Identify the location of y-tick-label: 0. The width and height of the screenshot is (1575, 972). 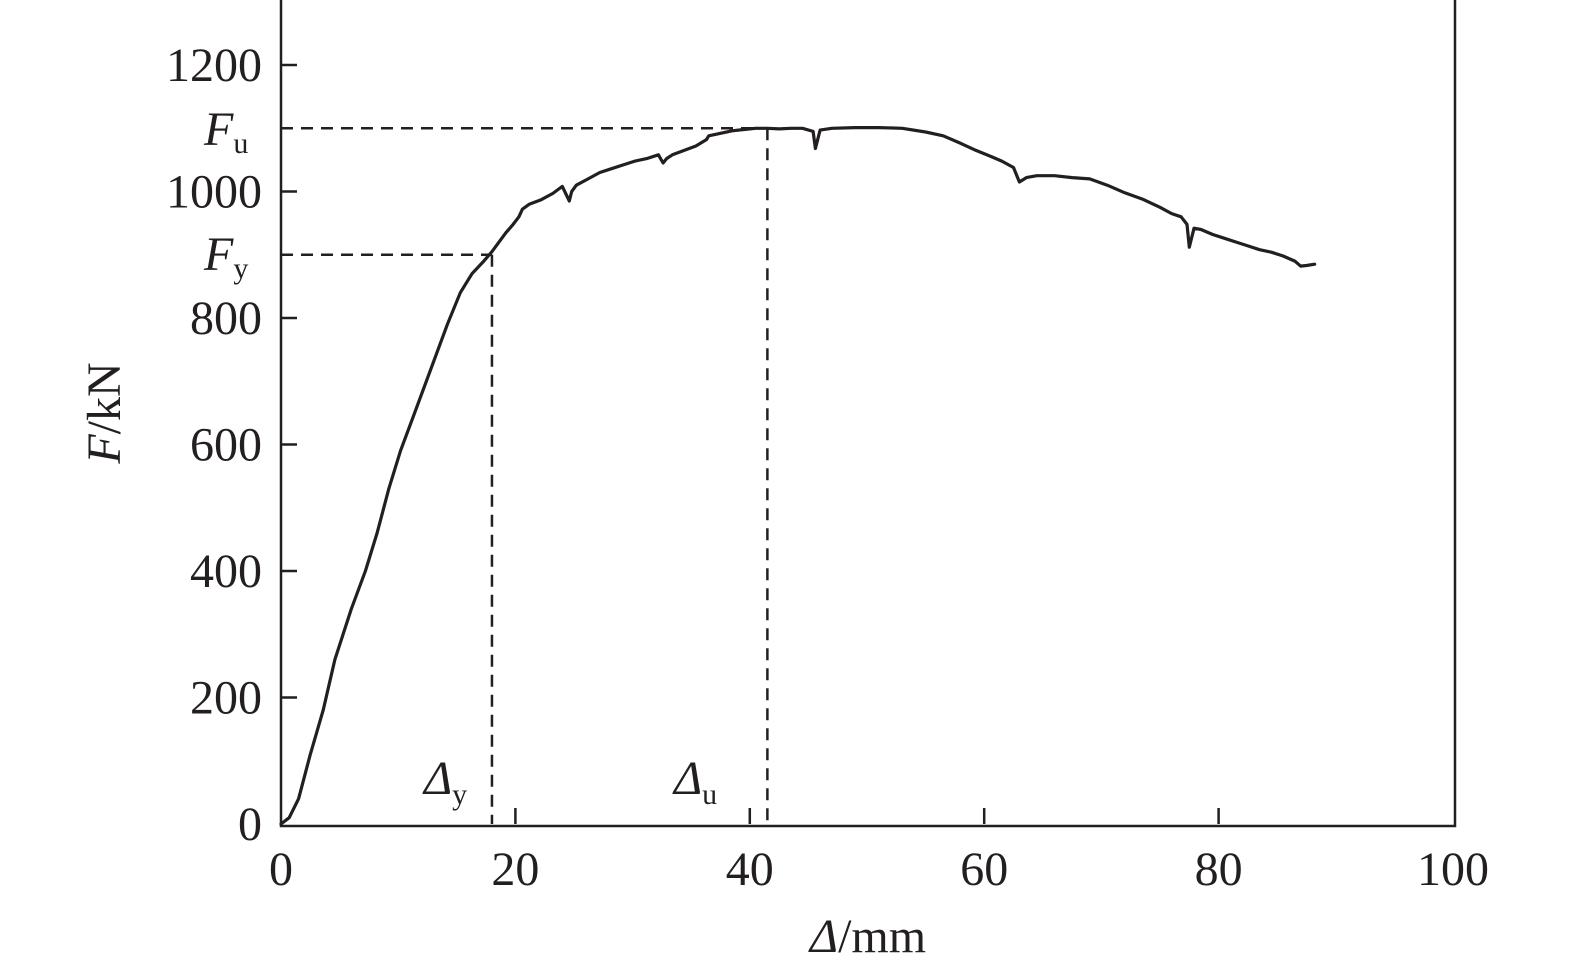
(250, 824).